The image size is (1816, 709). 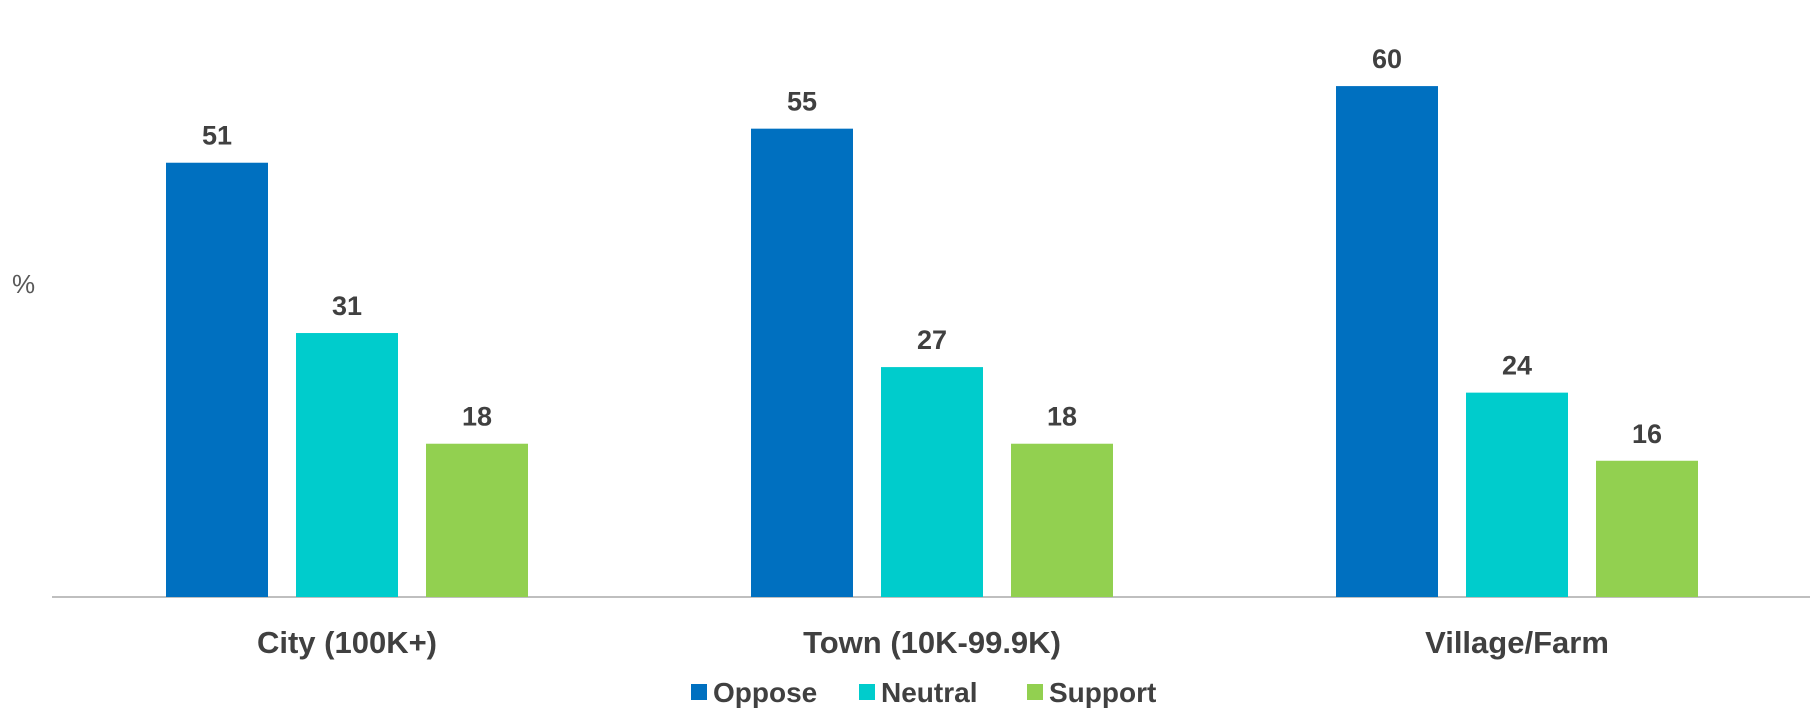 I want to click on category-label-village-farm: Village/Farm, so click(x=1517, y=642).